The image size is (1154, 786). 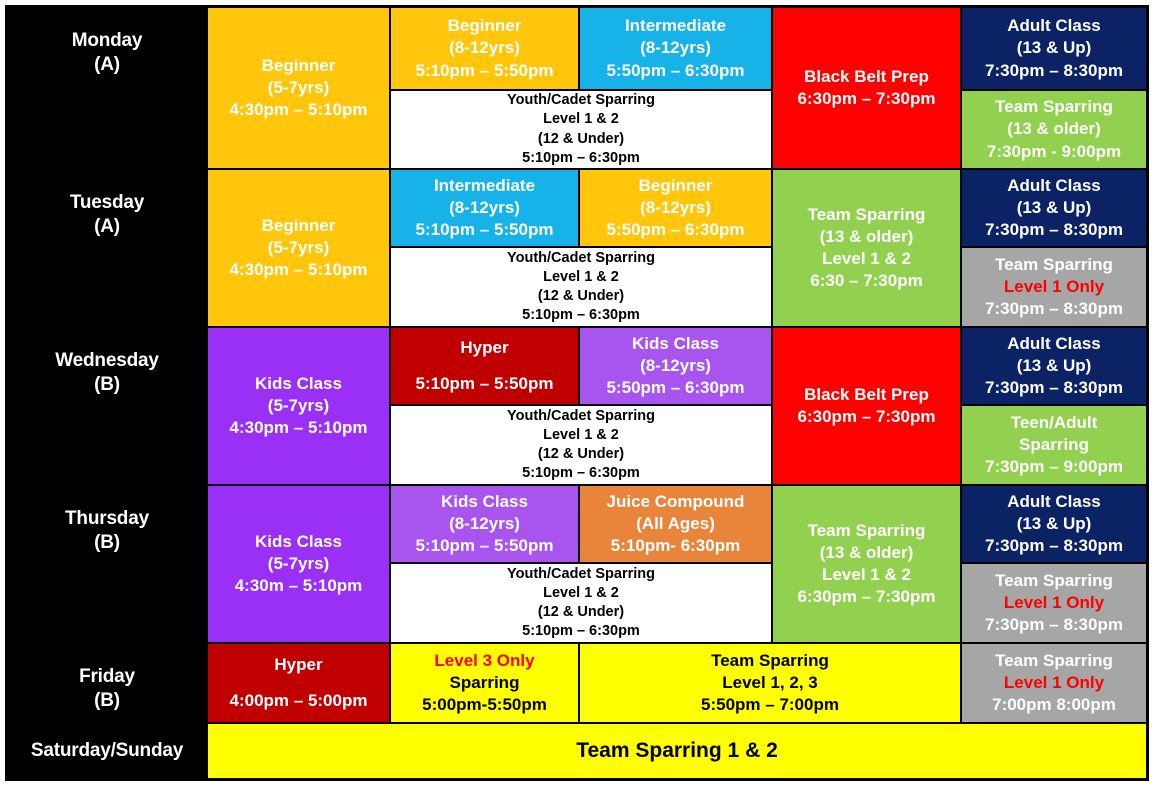 I want to click on day-name: Saturday/Sunday, so click(x=107, y=751).